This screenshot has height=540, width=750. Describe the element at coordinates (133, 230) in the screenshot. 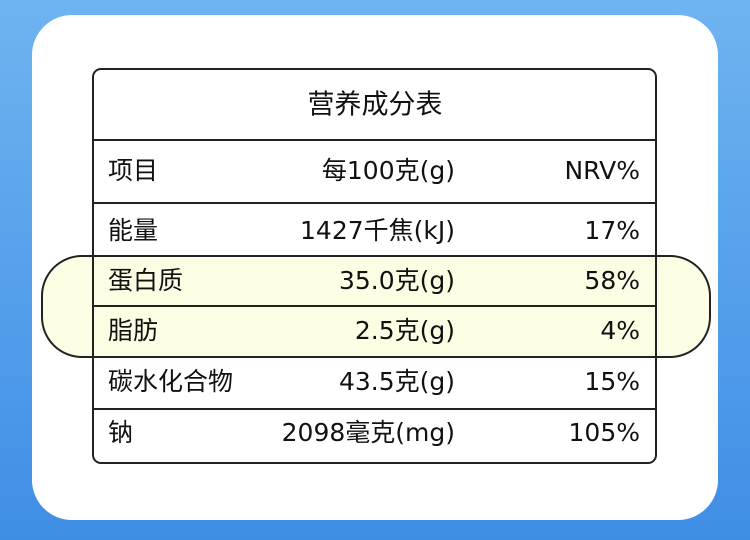

I see `cell: 能量` at that location.